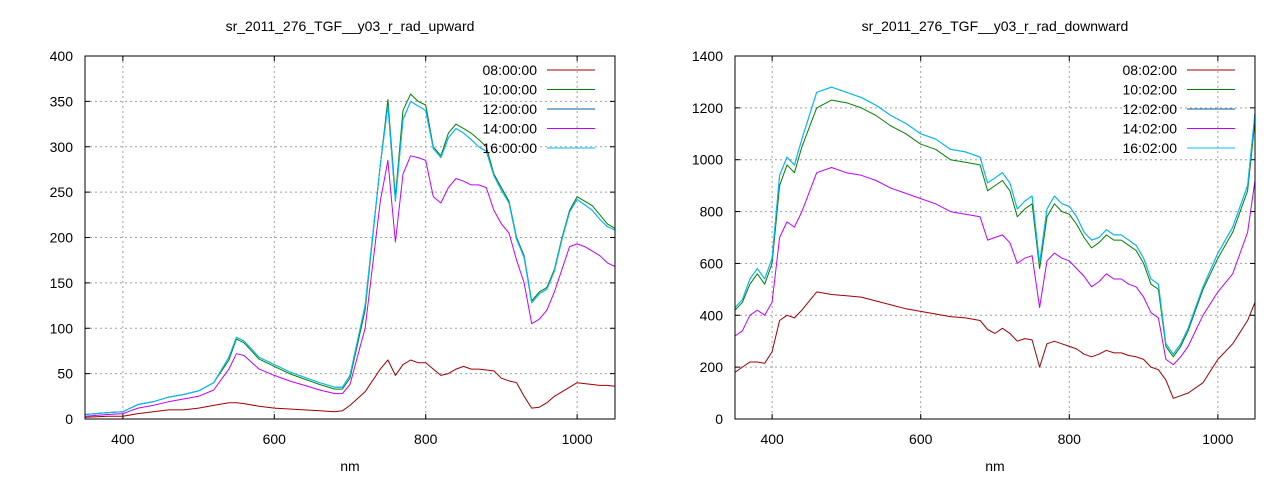  I want to click on legend-label: 08:00:00, so click(510, 70).